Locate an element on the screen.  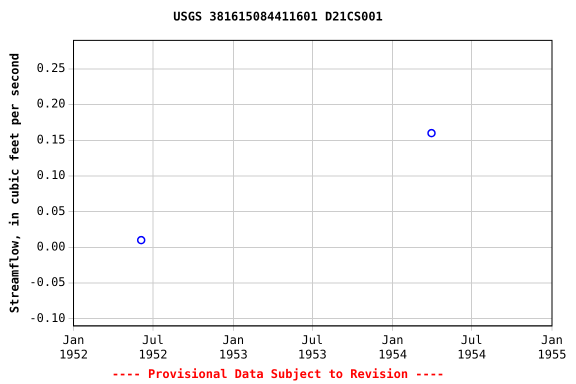
y-tick-label: 0.00 is located at coordinates (51, 246).